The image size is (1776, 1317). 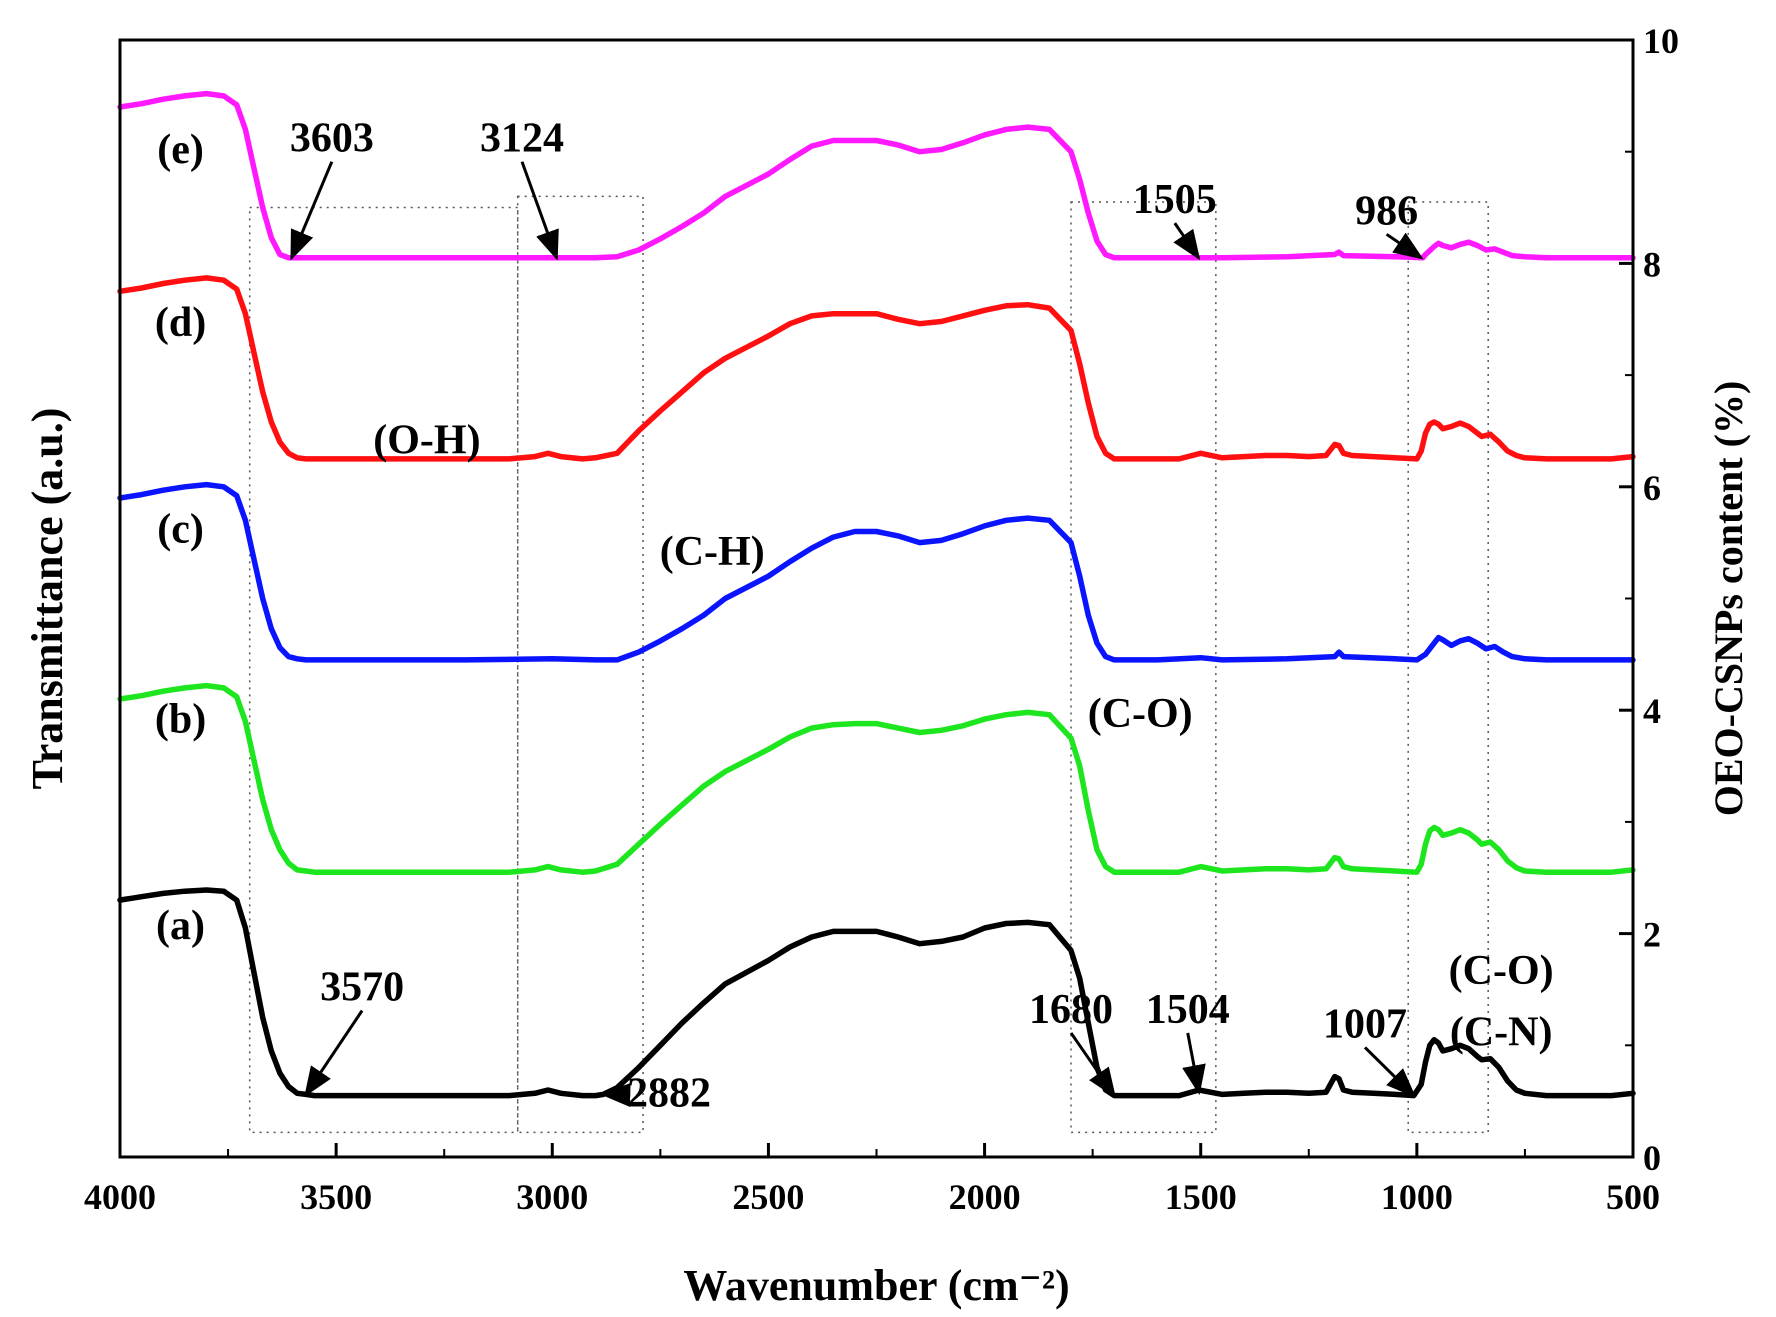 I want to click on y-right-tick-label: 8, so click(x=1652, y=264).